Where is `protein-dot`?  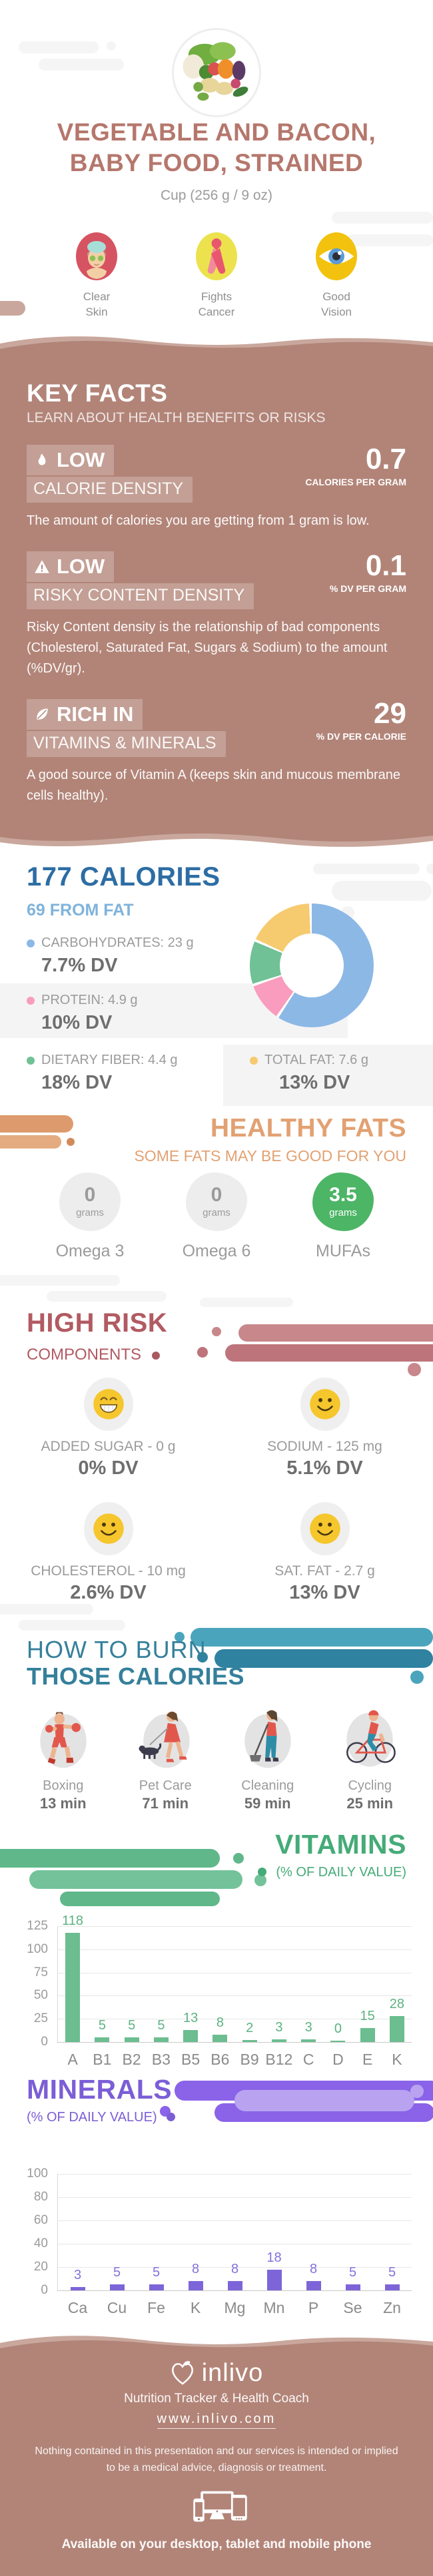 protein-dot is located at coordinates (31, 1001).